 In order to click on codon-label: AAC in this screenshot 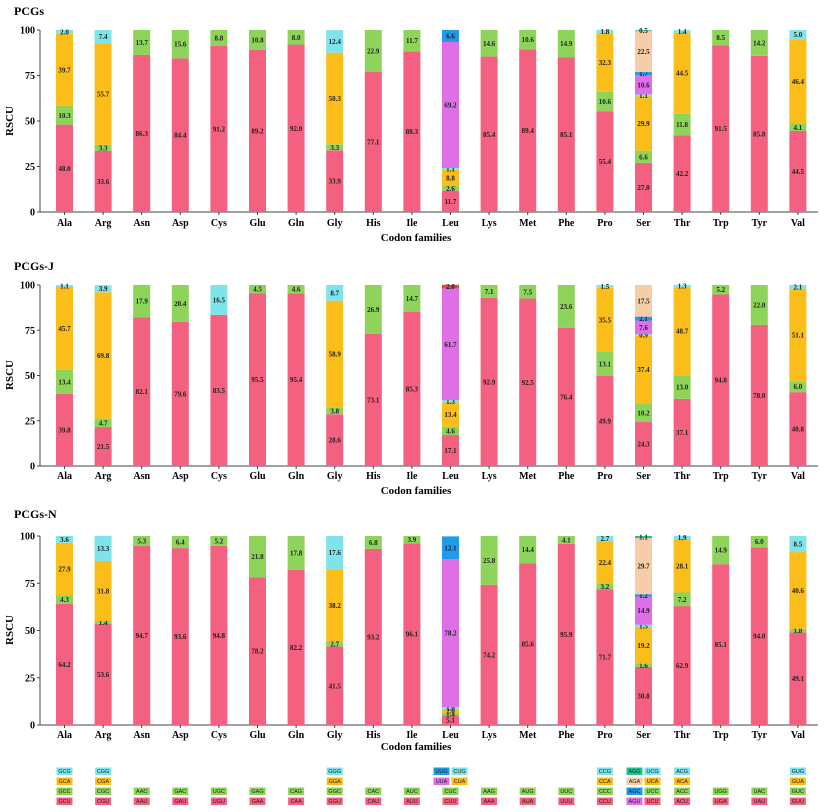, I will do `click(141, 792)`.